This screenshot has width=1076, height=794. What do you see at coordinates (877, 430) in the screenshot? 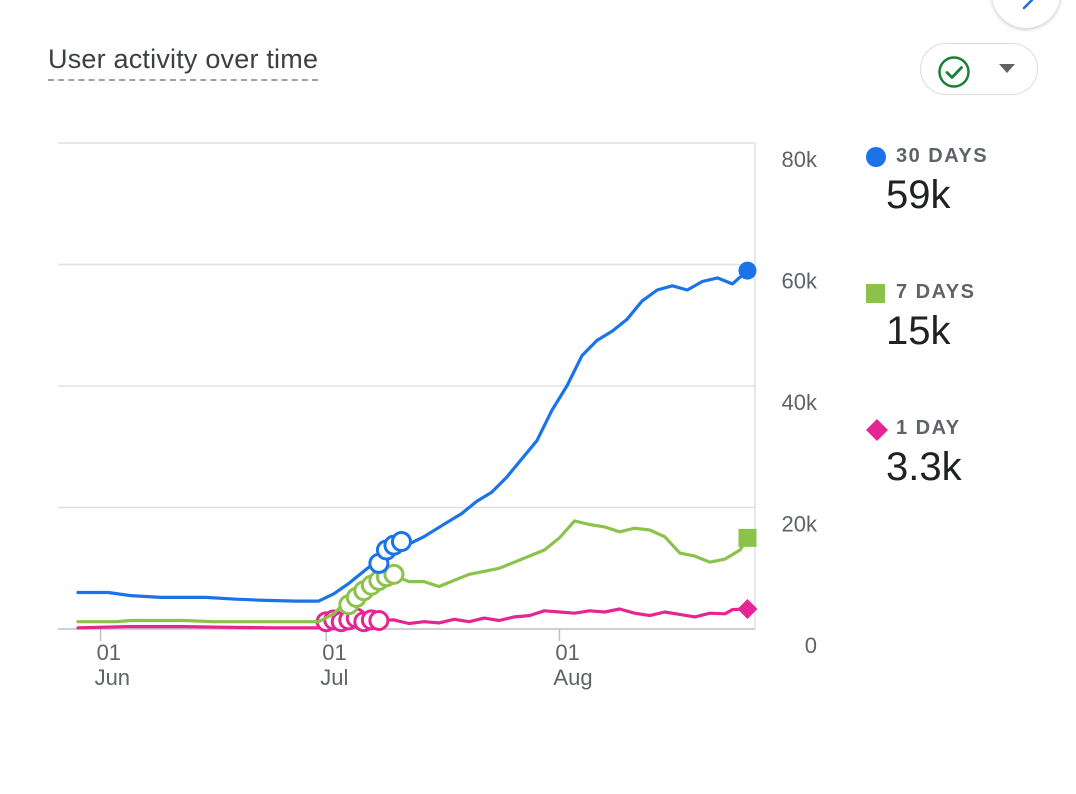
I see `diamond-marker-icon` at bounding box center [877, 430].